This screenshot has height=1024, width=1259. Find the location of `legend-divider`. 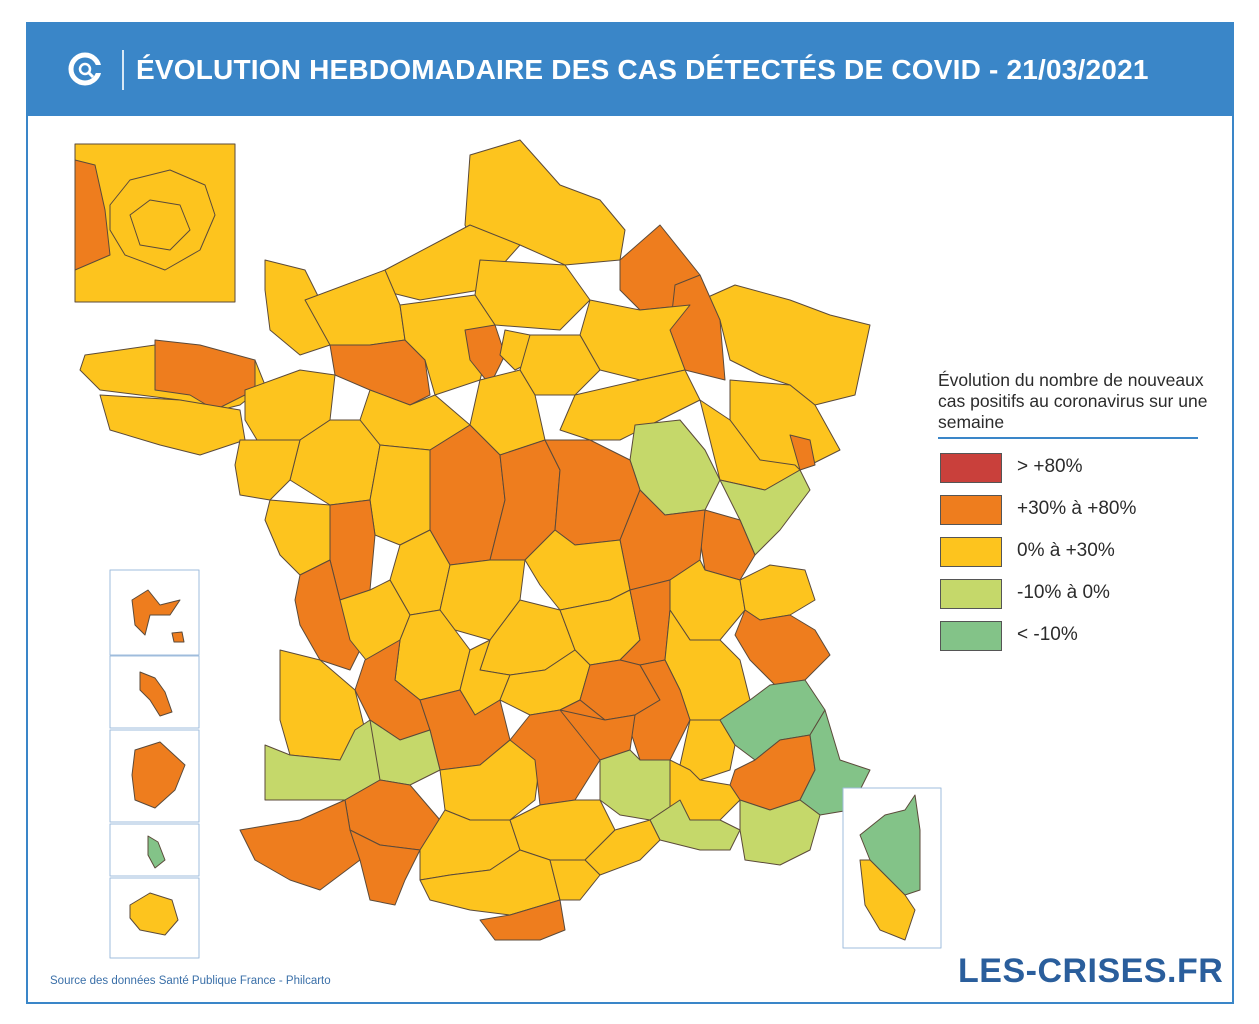

legend-divider is located at coordinates (1068, 438).